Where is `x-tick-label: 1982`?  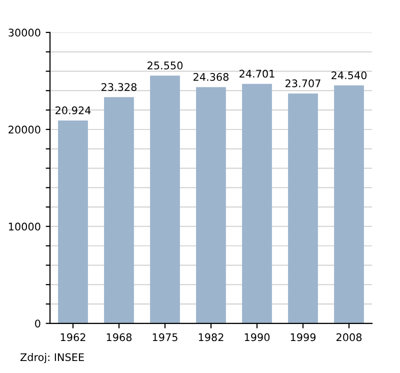
x-tick-label: 1982 is located at coordinates (211, 337).